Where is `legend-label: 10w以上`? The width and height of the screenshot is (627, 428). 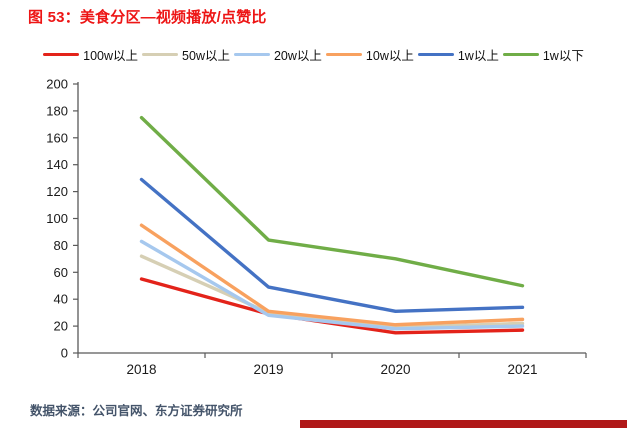
legend-label: 10w以上 is located at coordinates (389, 56).